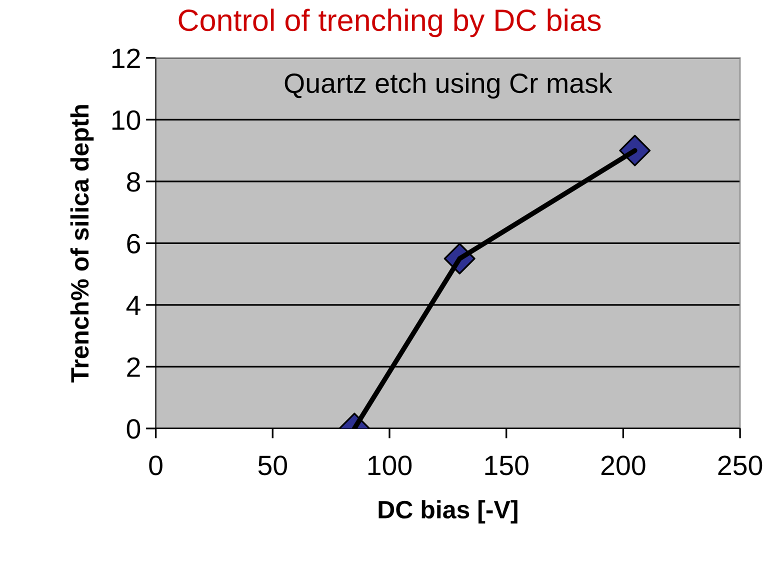  I want to click on y-tick-label: 2, so click(133, 367).